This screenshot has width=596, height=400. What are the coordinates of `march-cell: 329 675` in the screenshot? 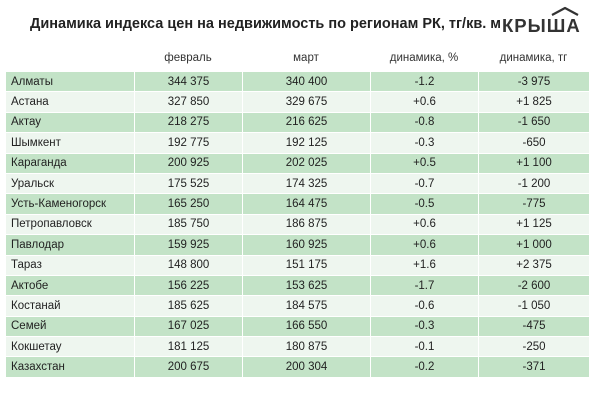 It's located at (306, 102).